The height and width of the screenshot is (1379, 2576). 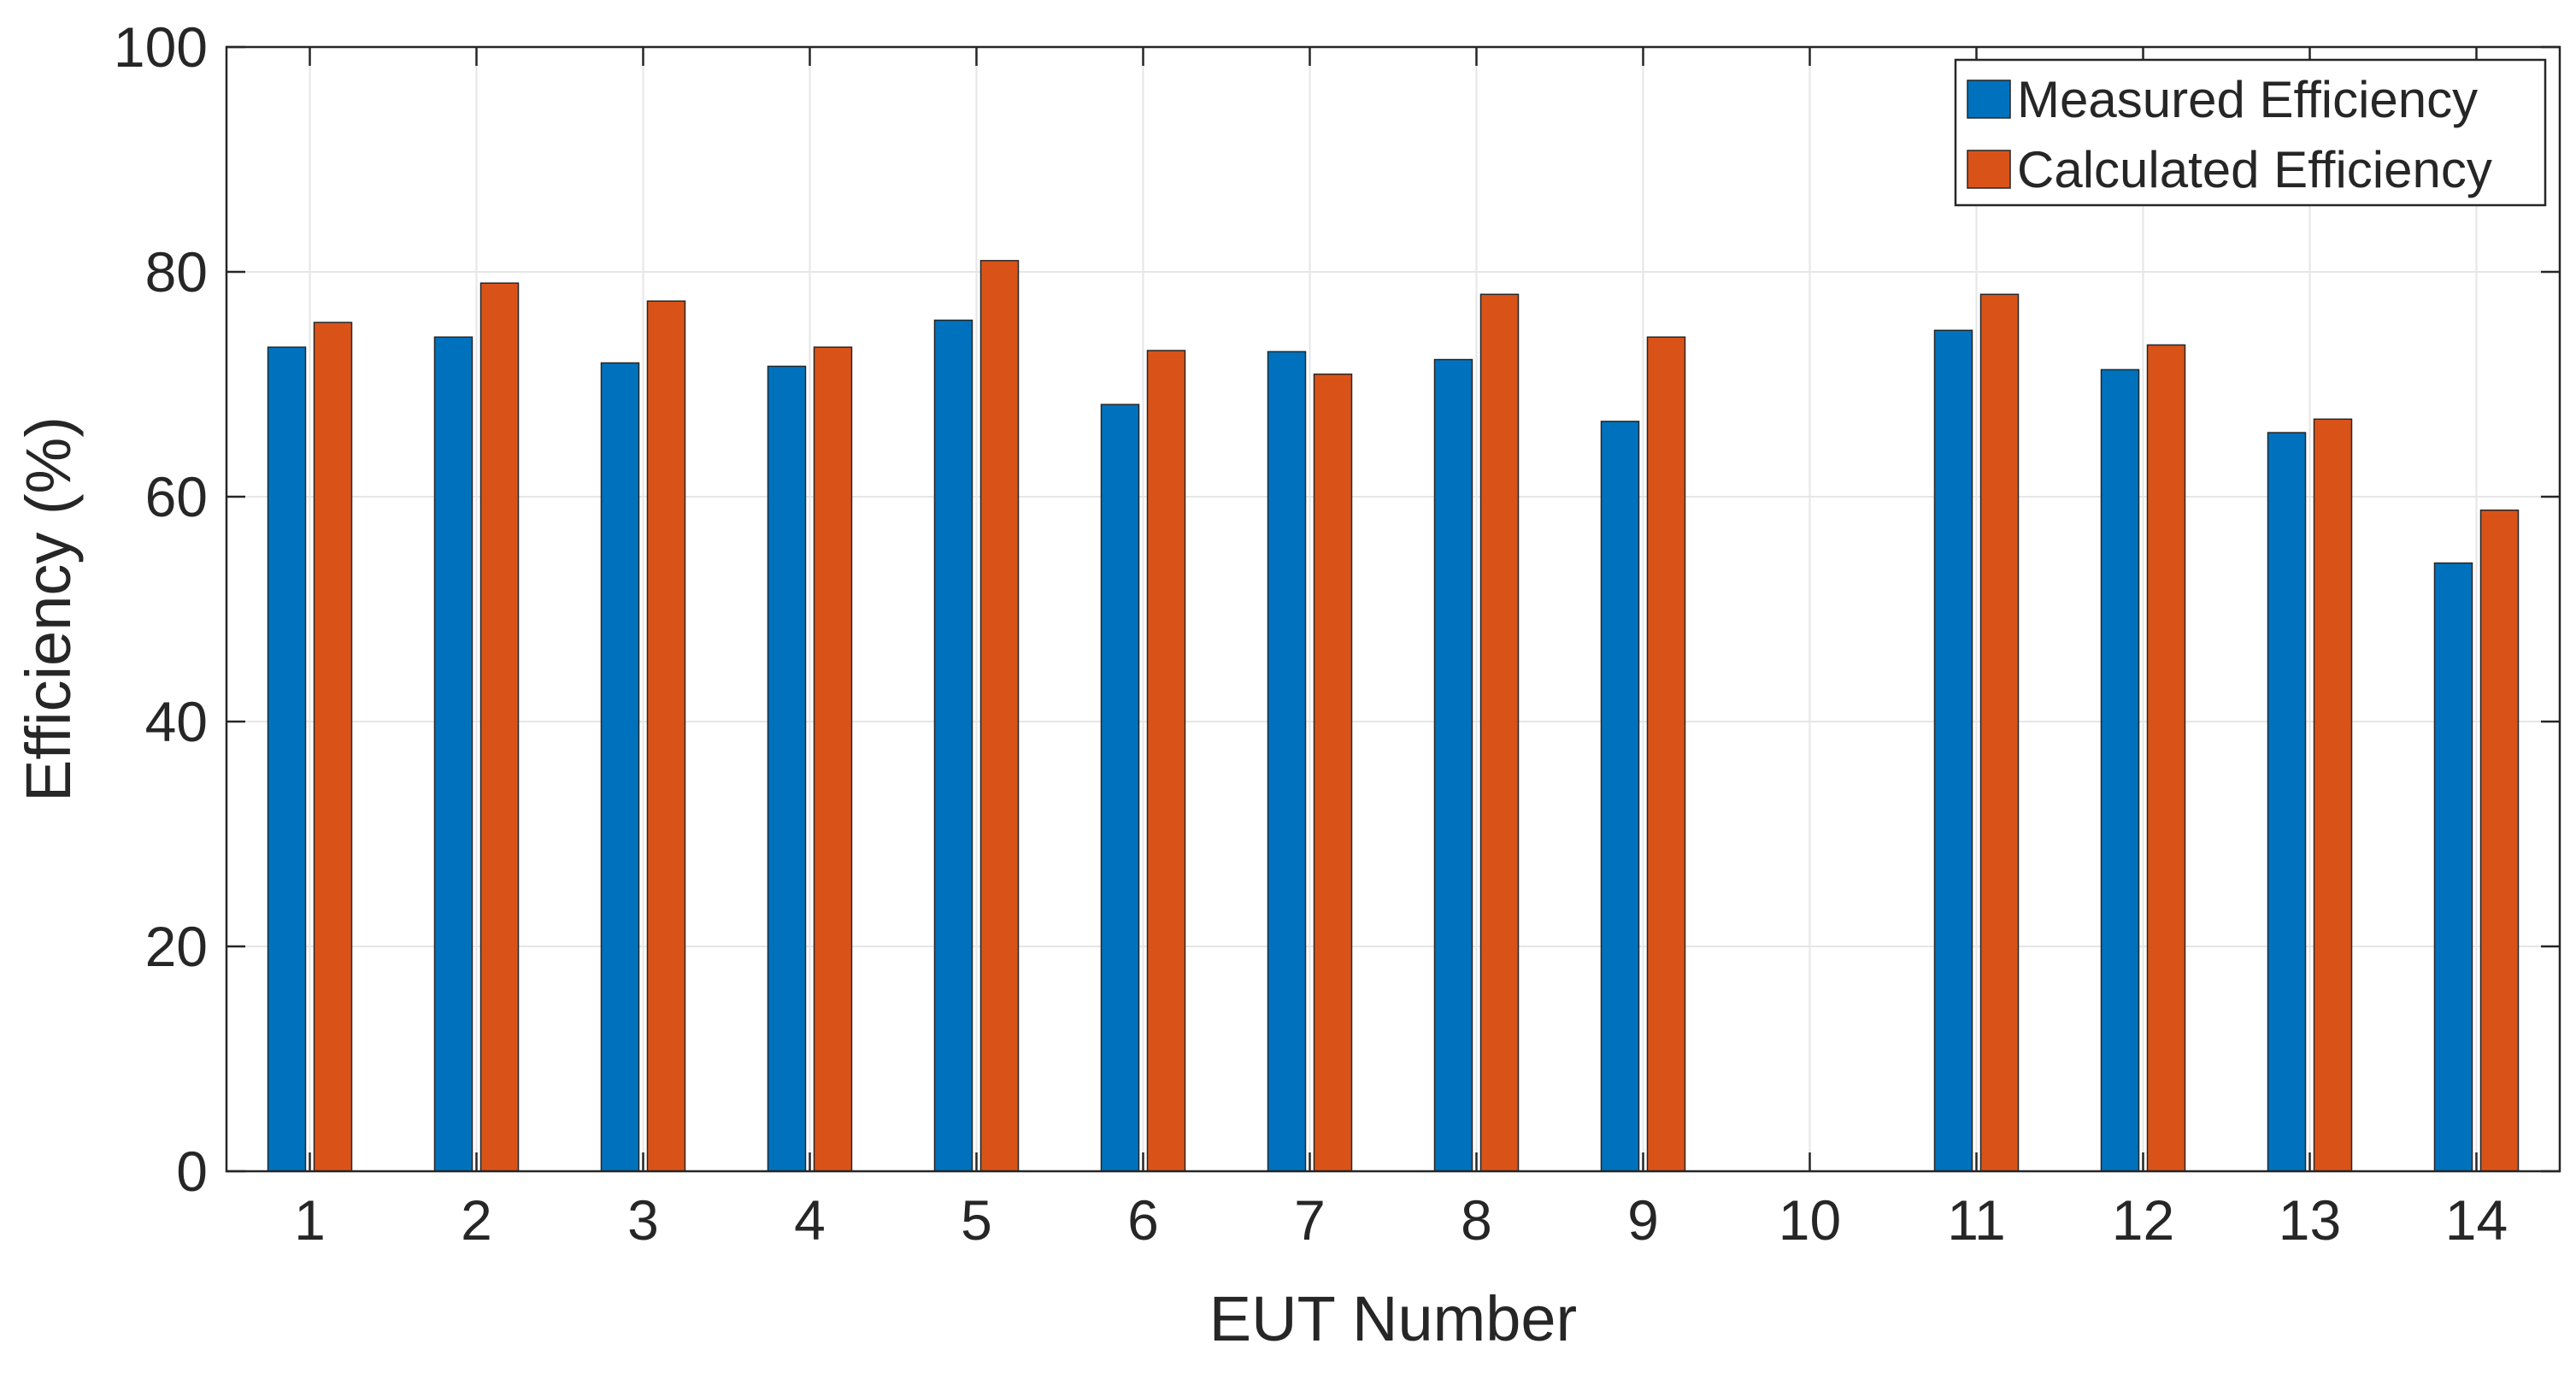 I want to click on x-tick-label: 14, so click(x=2476, y=1220).